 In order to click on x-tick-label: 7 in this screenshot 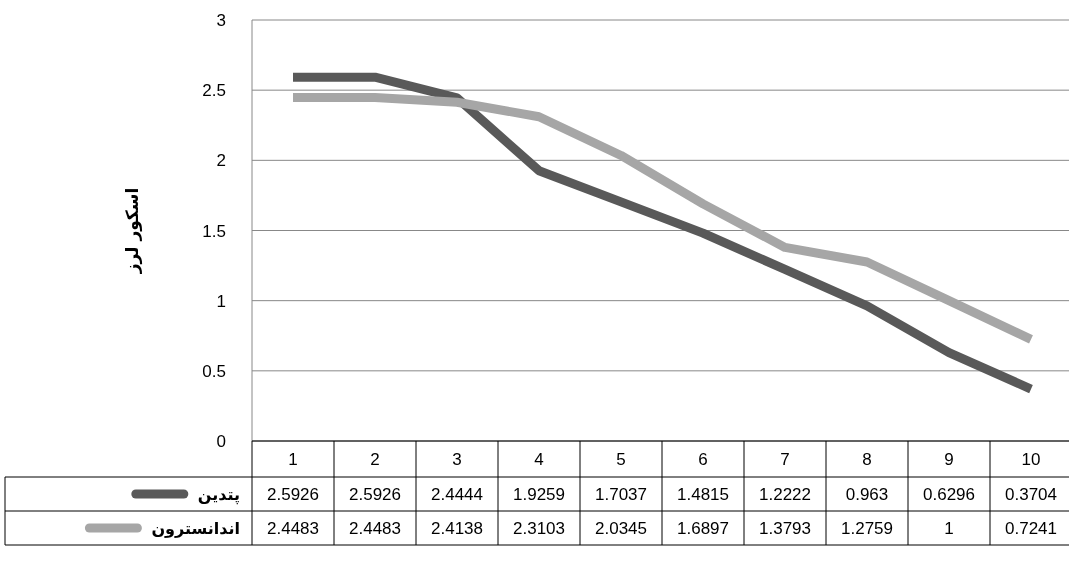, I will do `click(785, 459)`.